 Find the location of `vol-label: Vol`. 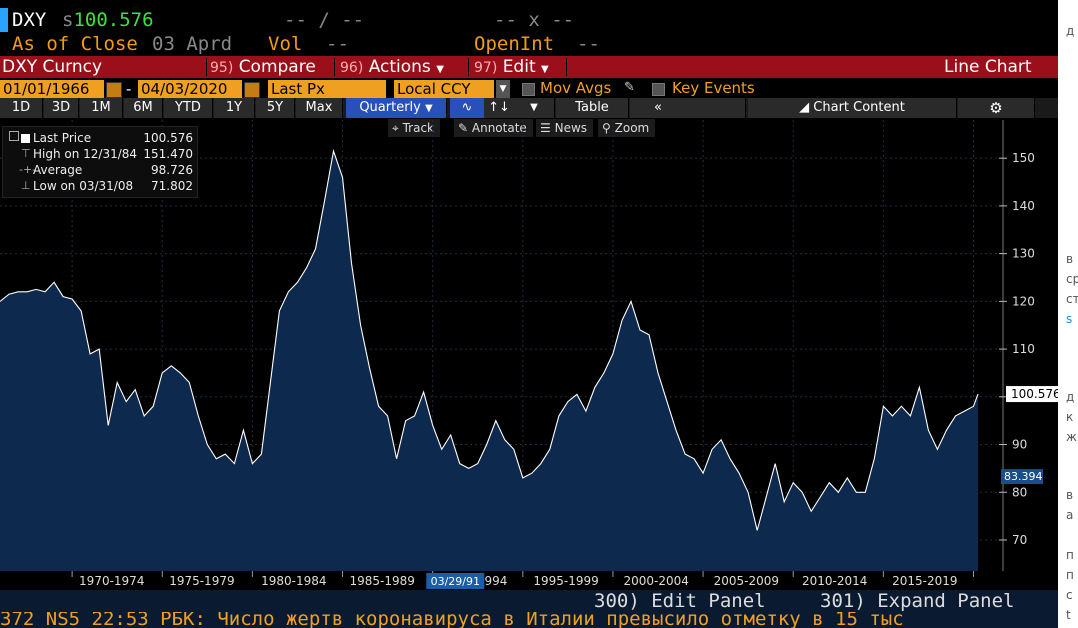

vol-label: Vol is located at coordinates (285, 44).